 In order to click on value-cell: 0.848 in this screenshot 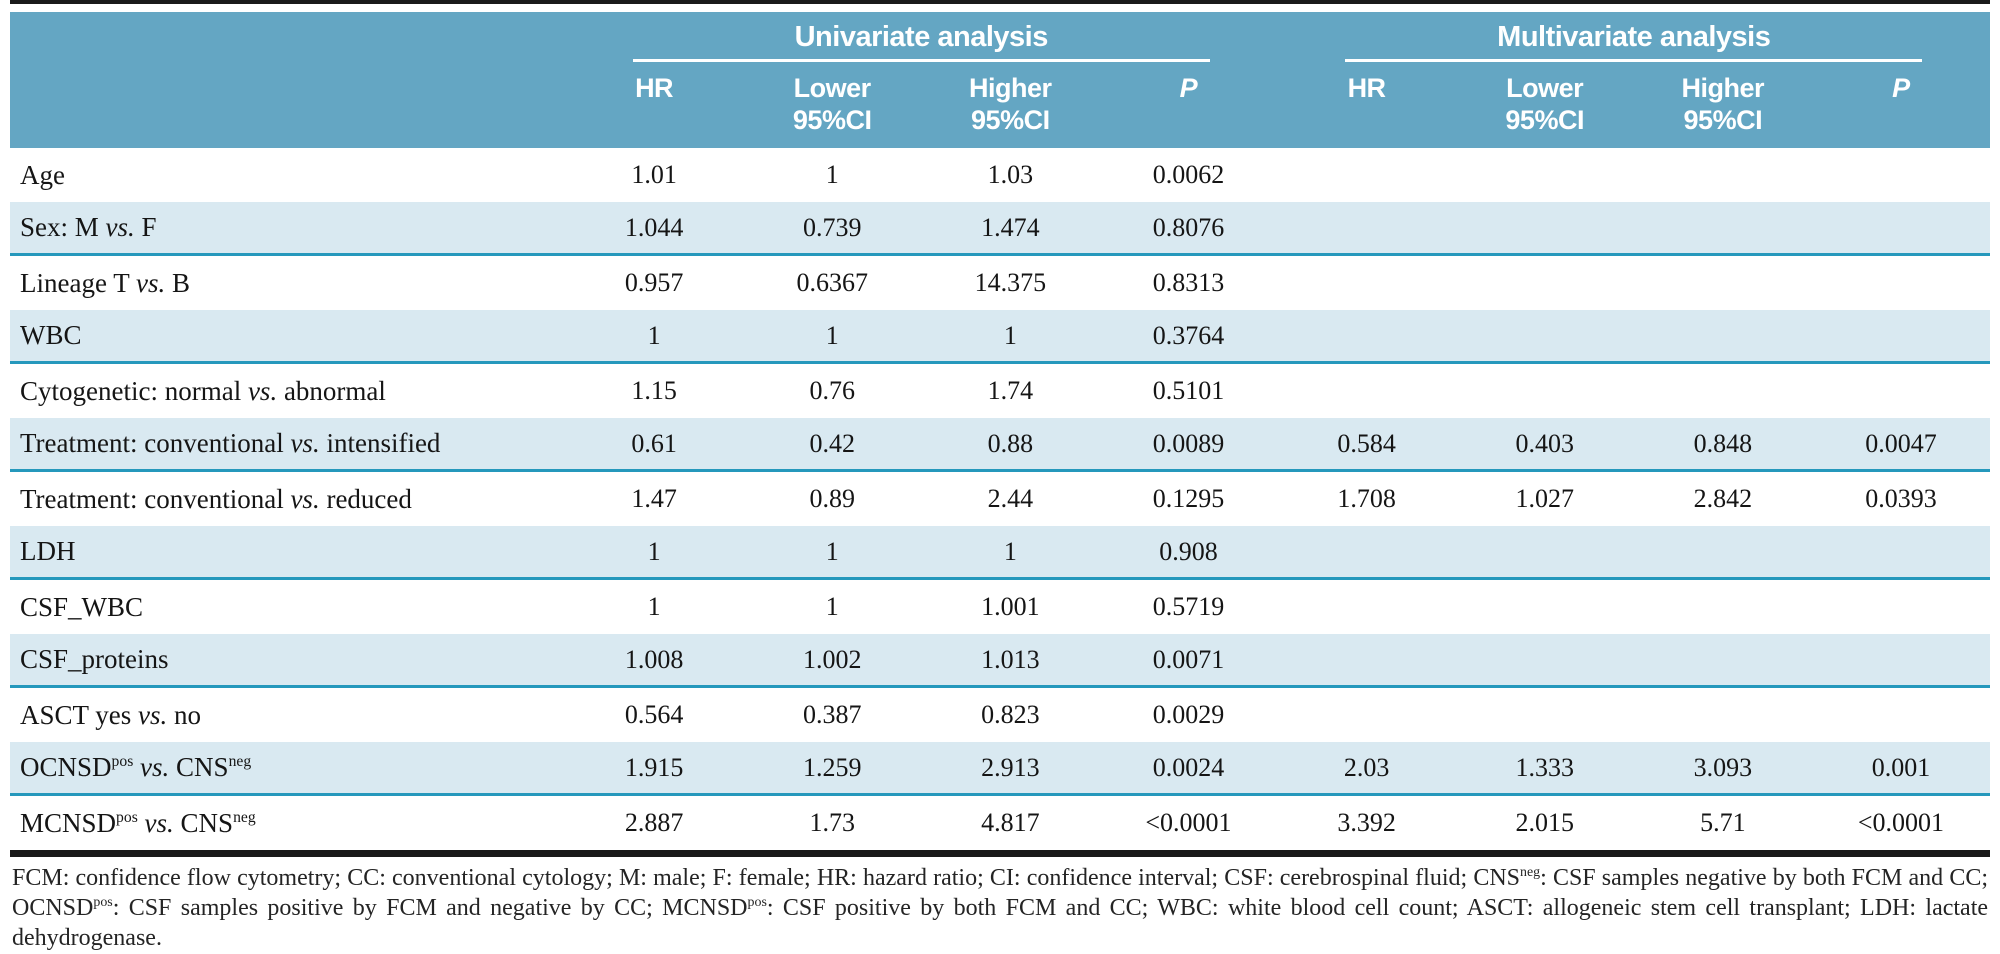, I will do `click(1723, 443)`.